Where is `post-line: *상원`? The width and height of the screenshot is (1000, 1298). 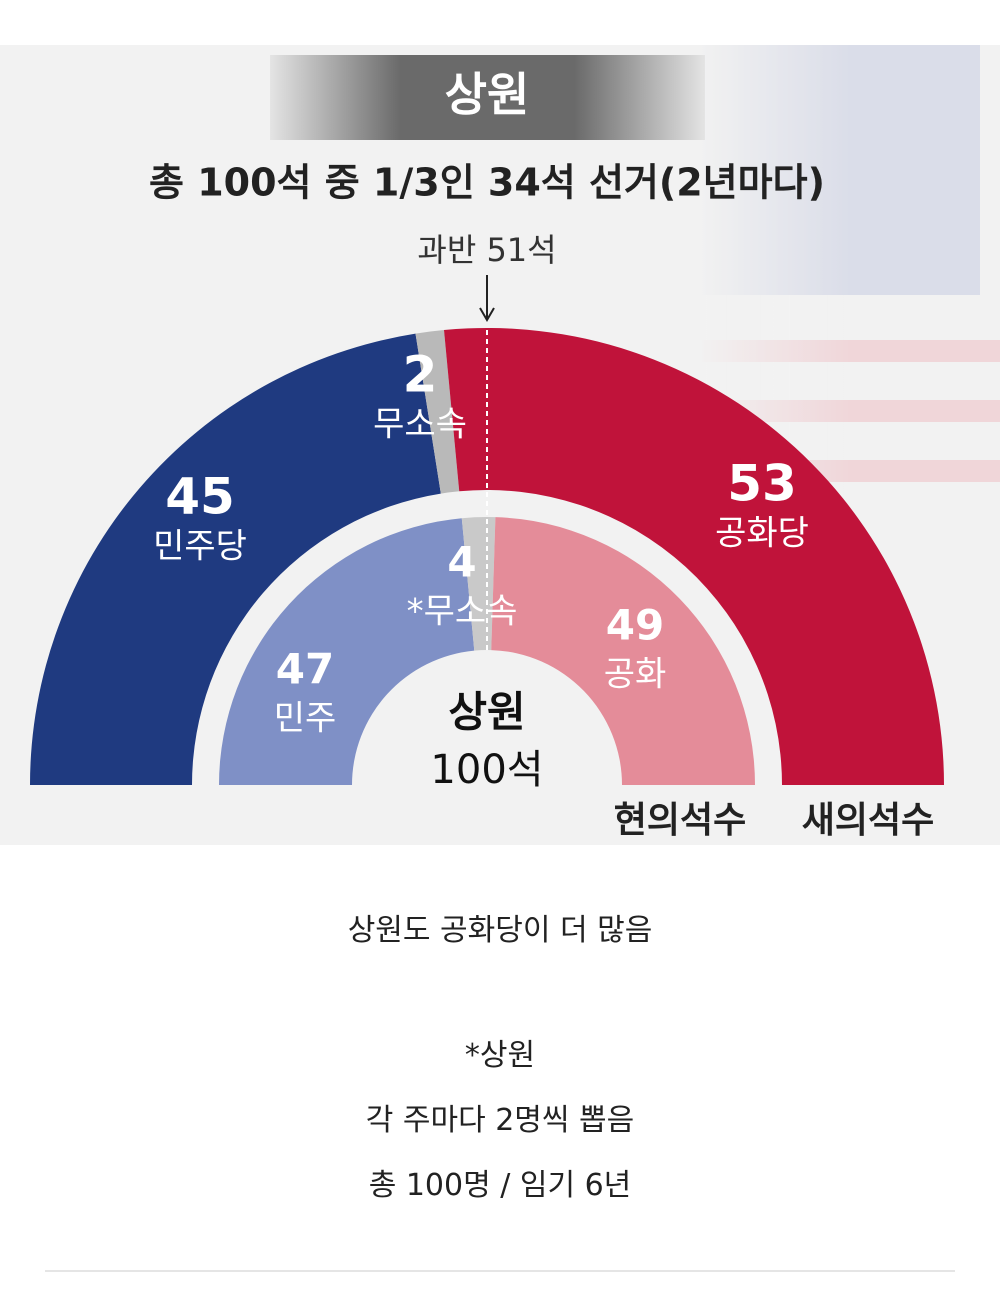
post-line: *상원 is located at coordinates (500, 1055).